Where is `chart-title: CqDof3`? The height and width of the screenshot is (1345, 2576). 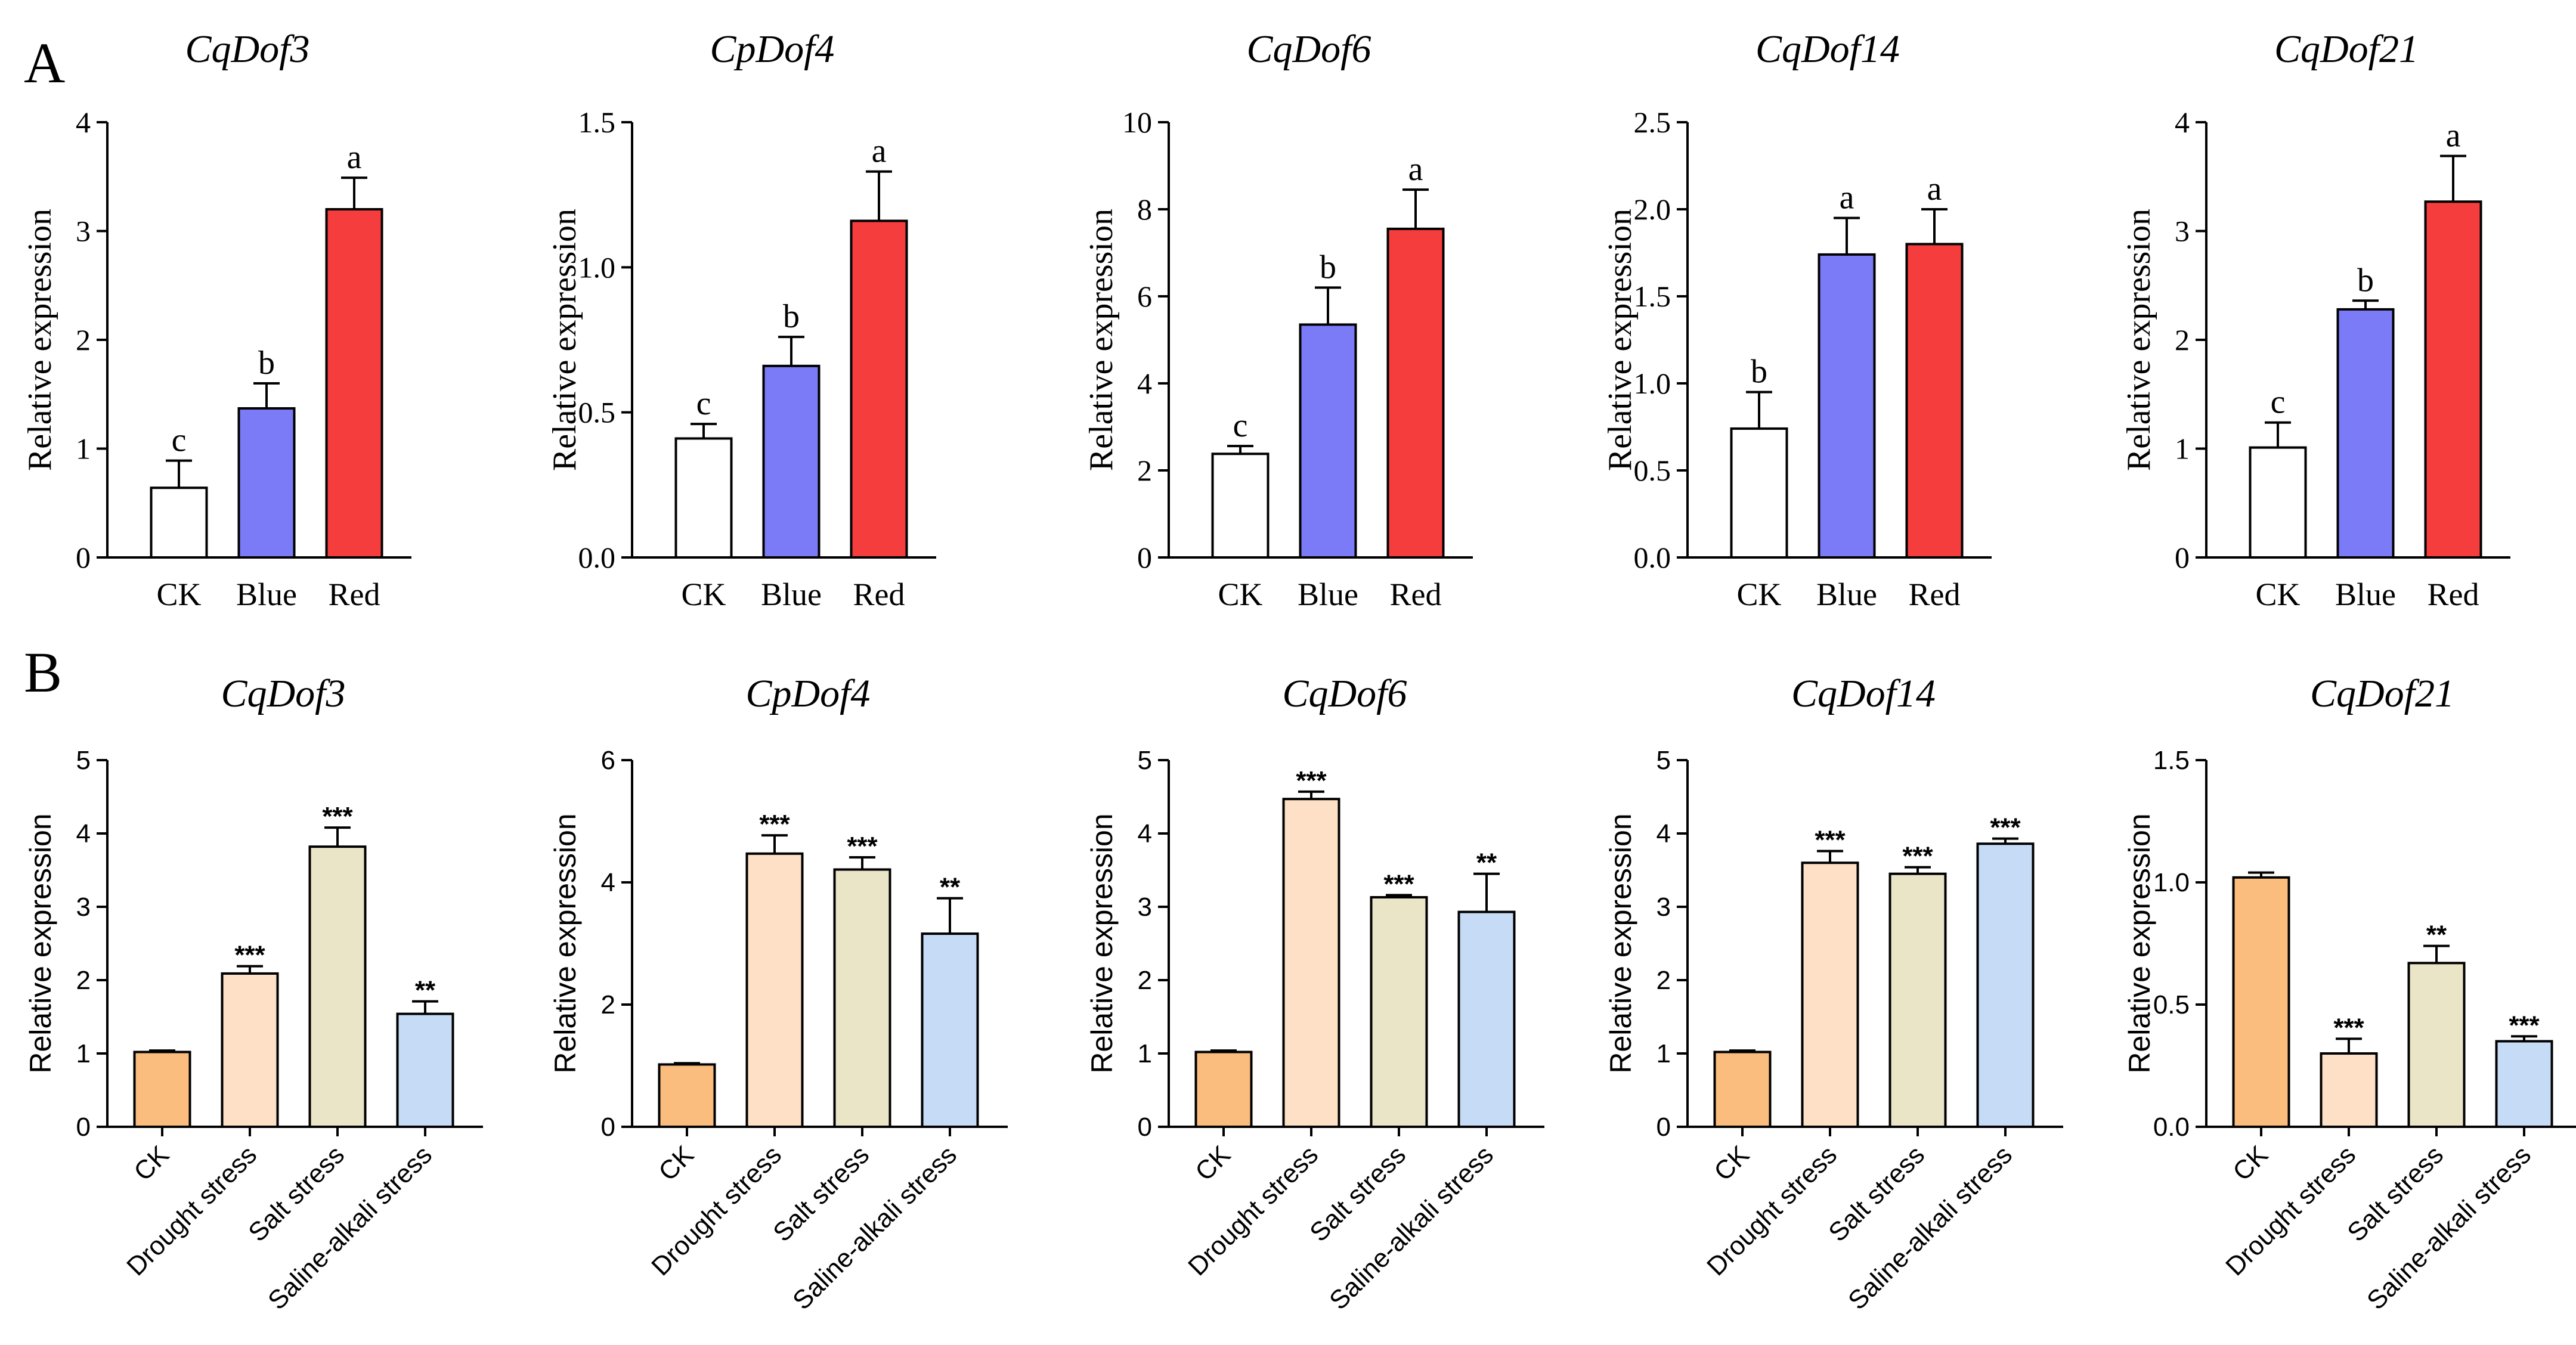
chart-title: CqDof3 is located at coordinates (283, 693).